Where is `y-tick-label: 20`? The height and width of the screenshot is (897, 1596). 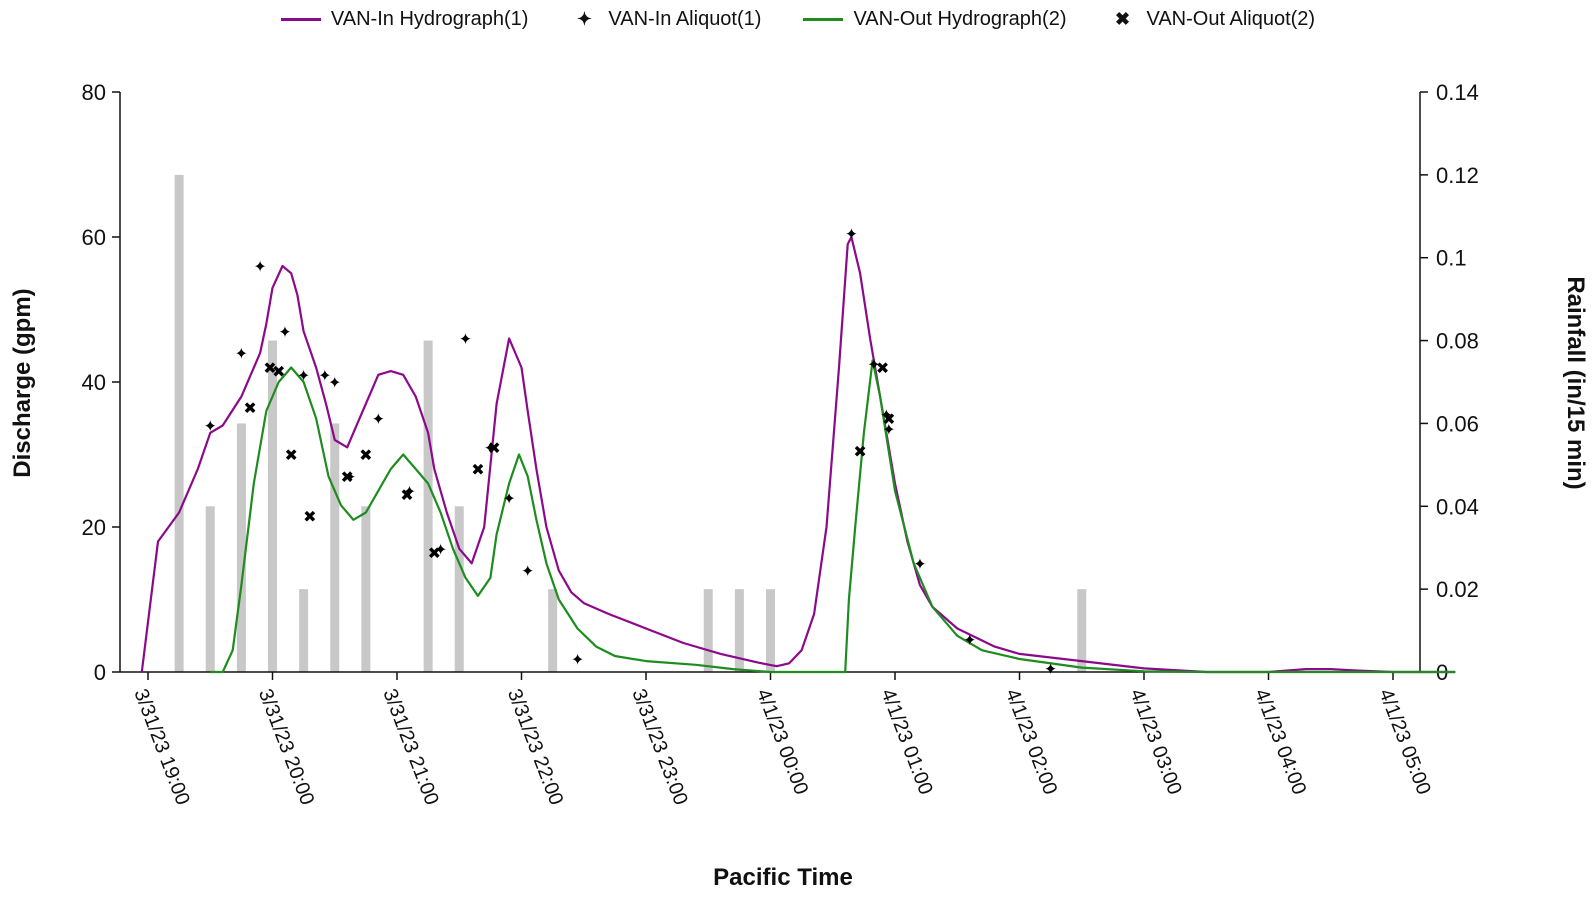 y-tick-label: 20 is located at coordinates (94, 527).